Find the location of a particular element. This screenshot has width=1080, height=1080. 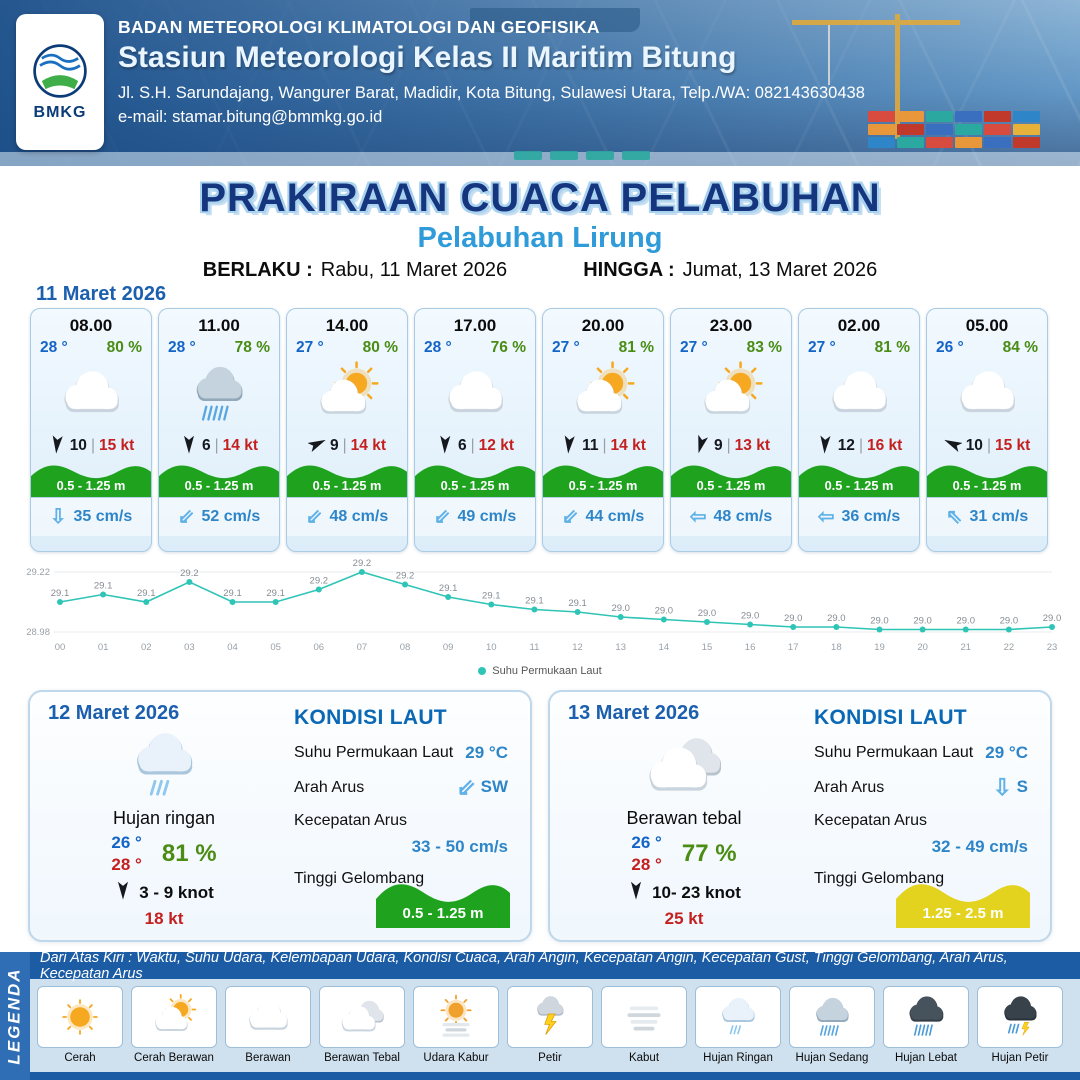

forecast-date-label: 11 Maret 2026 is located at coordinates (101, 294).